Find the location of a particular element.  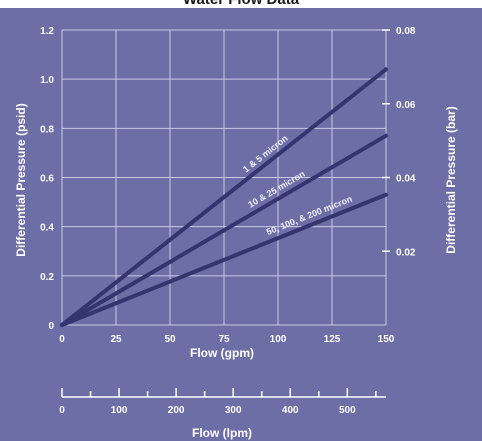

y-tick-label-6: 1.2 is located at coordinates (47, 31).